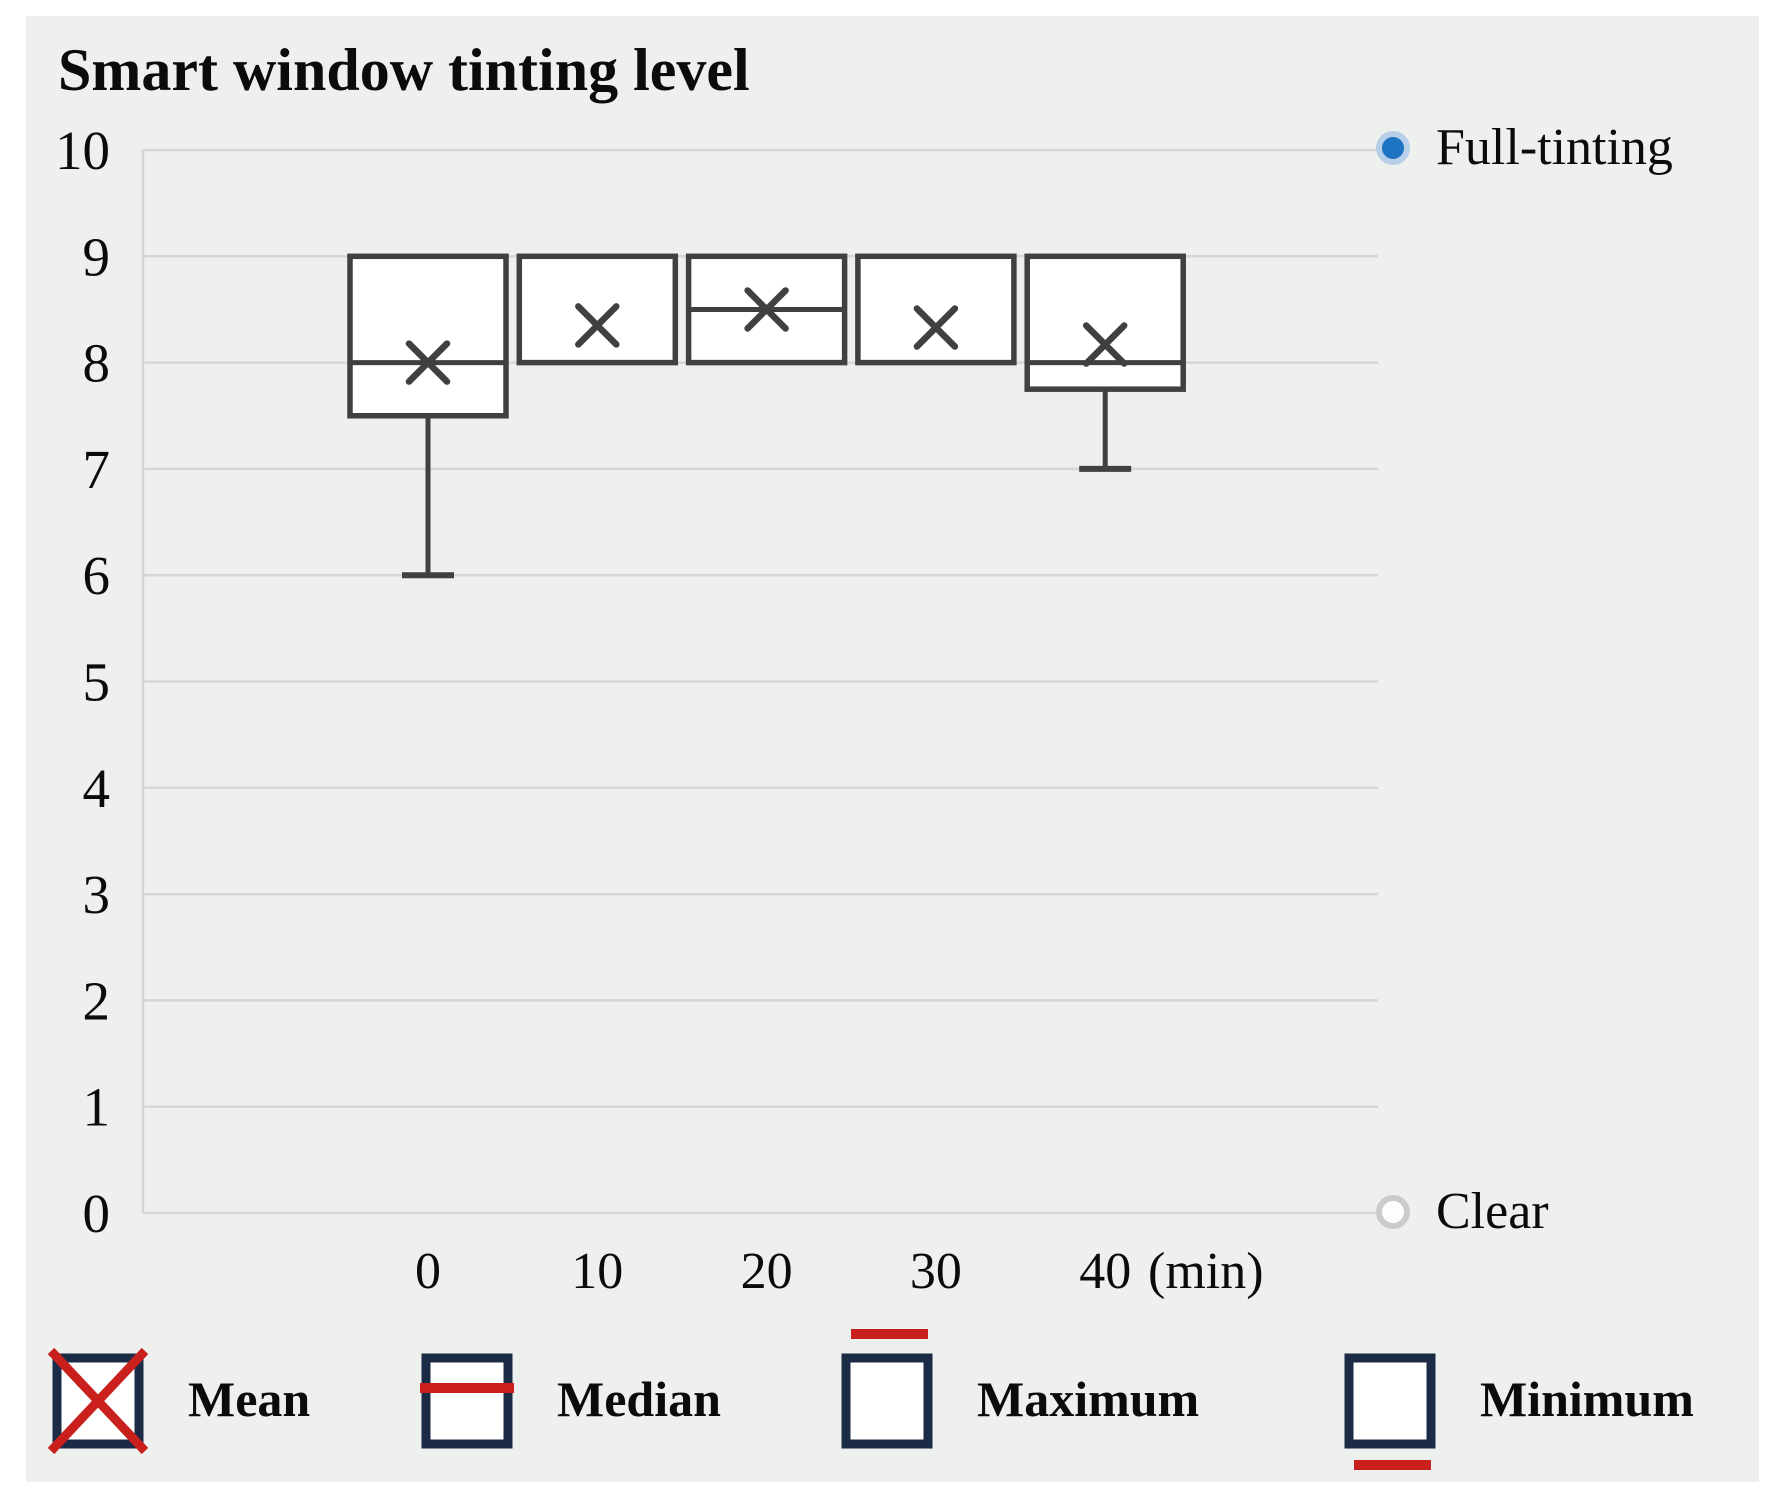  I want to click on clear-label: Clear, so click(1492, 1211).